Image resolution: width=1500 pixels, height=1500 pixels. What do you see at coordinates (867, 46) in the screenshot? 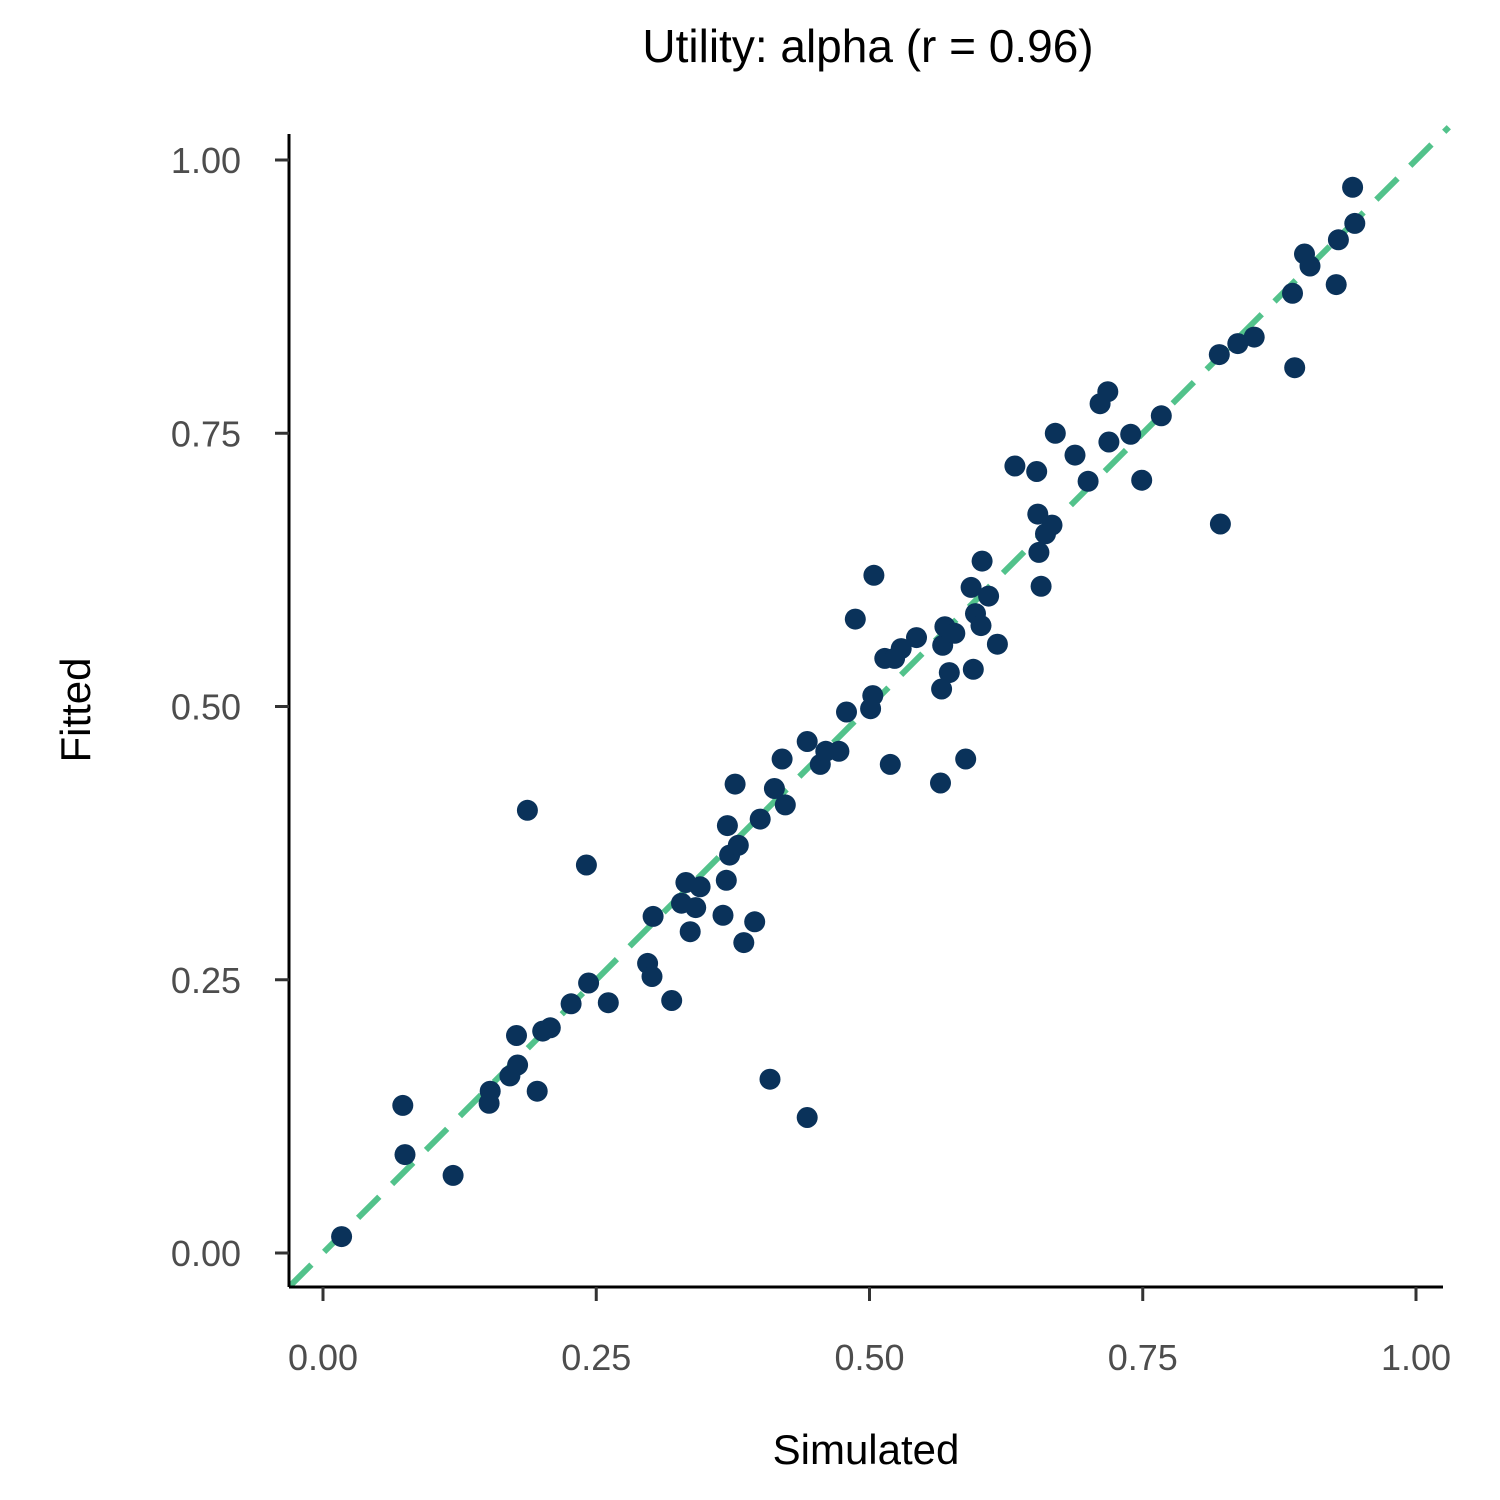
I see `chart-title: Utility: alpha (r = 0.96)` at bounding box center [867, 46].